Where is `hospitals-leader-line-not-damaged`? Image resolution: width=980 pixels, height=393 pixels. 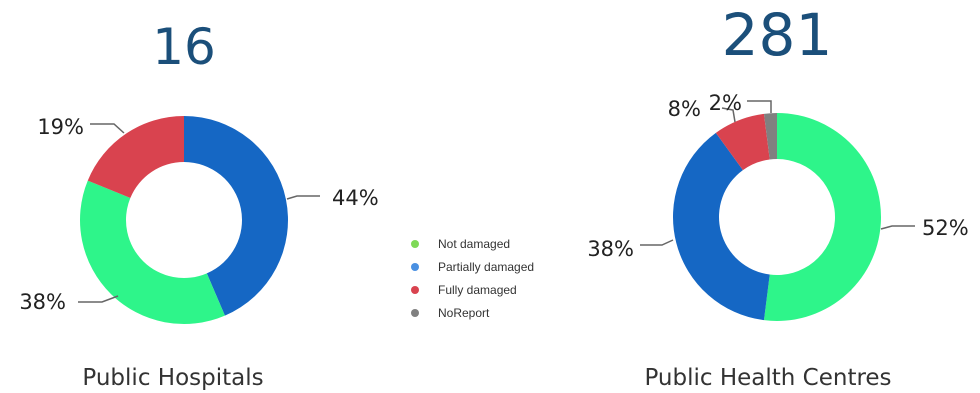
hospitals-leader-line-not-damaged is located at coordinates (98, 299).